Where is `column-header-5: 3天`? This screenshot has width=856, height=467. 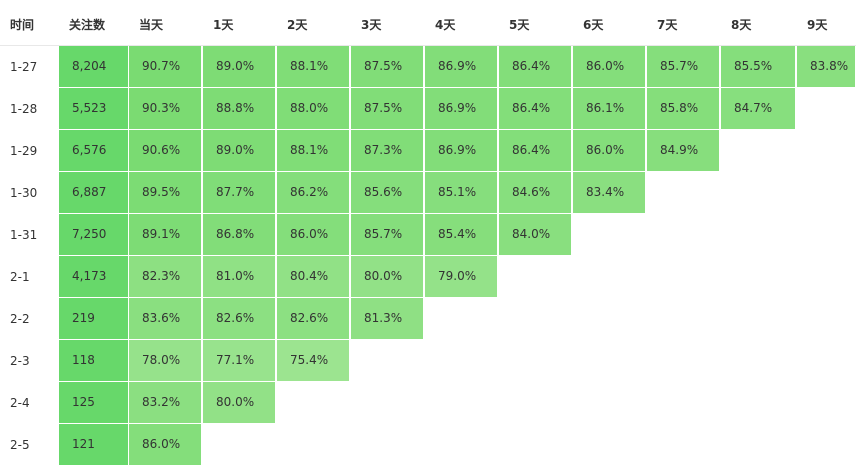 column-header-5: 3天 is located at coordinates (371, 25).